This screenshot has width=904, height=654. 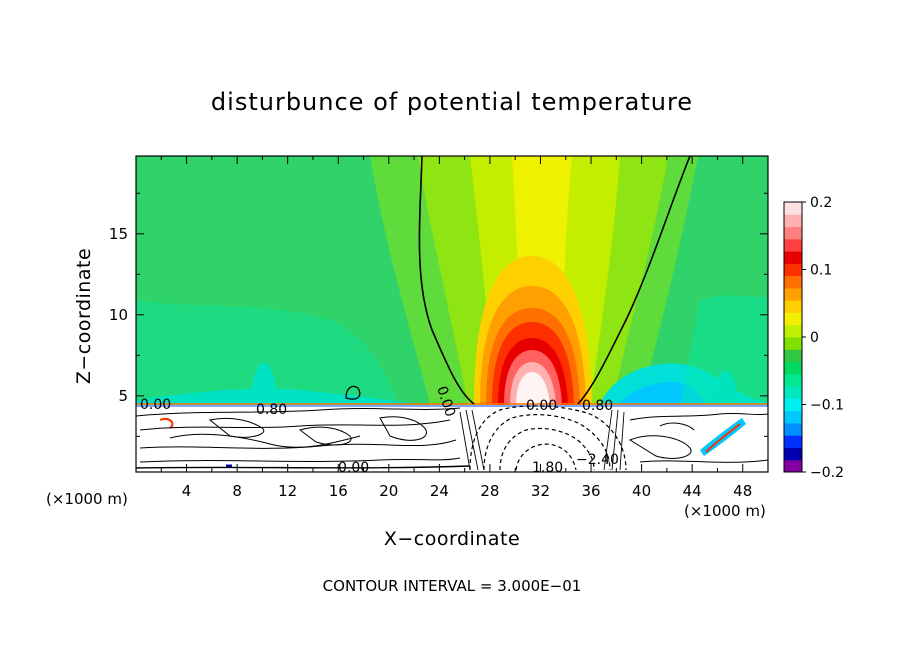 What do you see at coordinates (489, 491) in the screenshot?
I see `x-tick-label: 28` at bounding box center [489, 491].